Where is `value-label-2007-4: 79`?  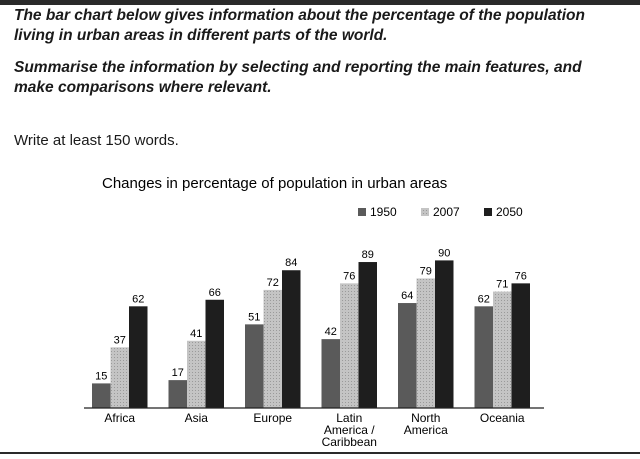
value-label-2007-4: 79 is located at coordinates (426, 271).